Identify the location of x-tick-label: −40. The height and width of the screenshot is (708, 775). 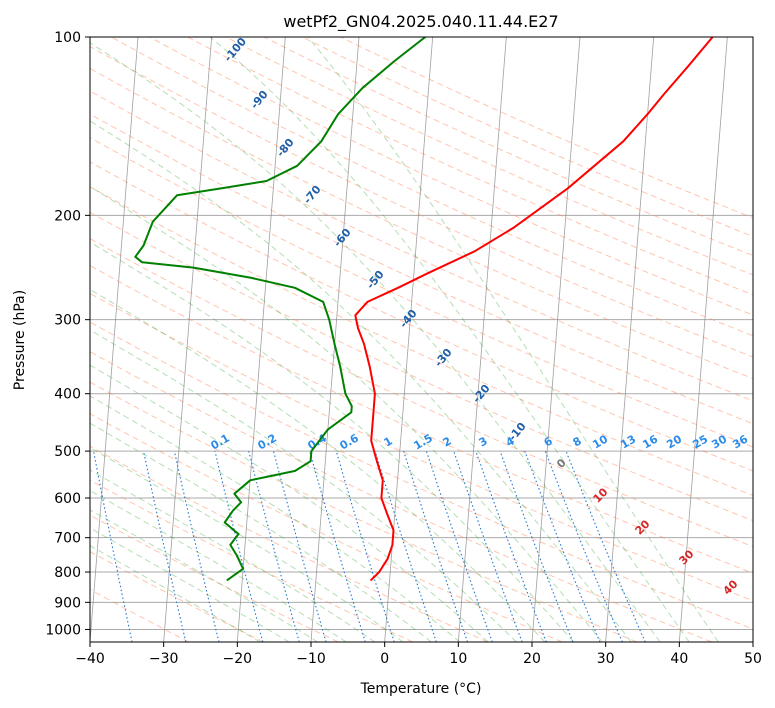
(90, 659).